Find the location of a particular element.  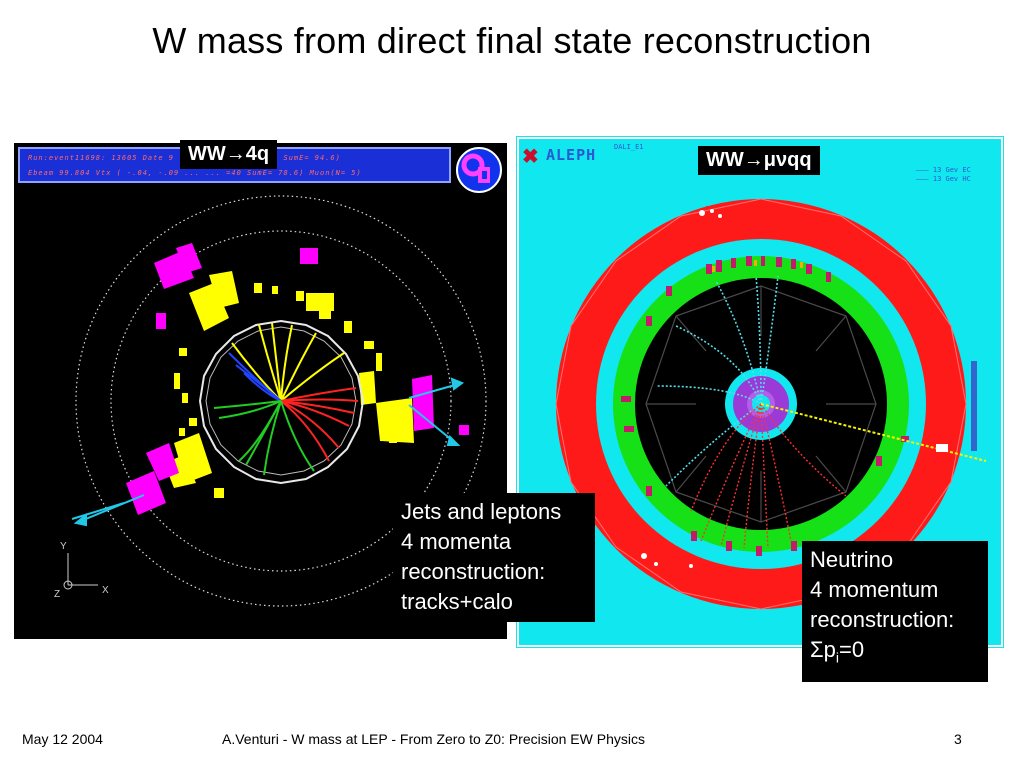

central-tracker is located at coordinates (281, 402).